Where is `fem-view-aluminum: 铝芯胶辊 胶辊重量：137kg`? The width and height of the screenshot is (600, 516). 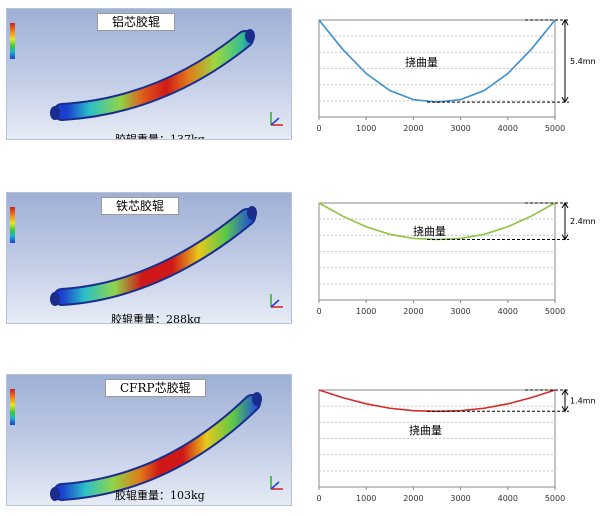 fem-view-aluminum: 铝芯胶辊 胶辊重量：137kg is located at coordinates (149, 74).